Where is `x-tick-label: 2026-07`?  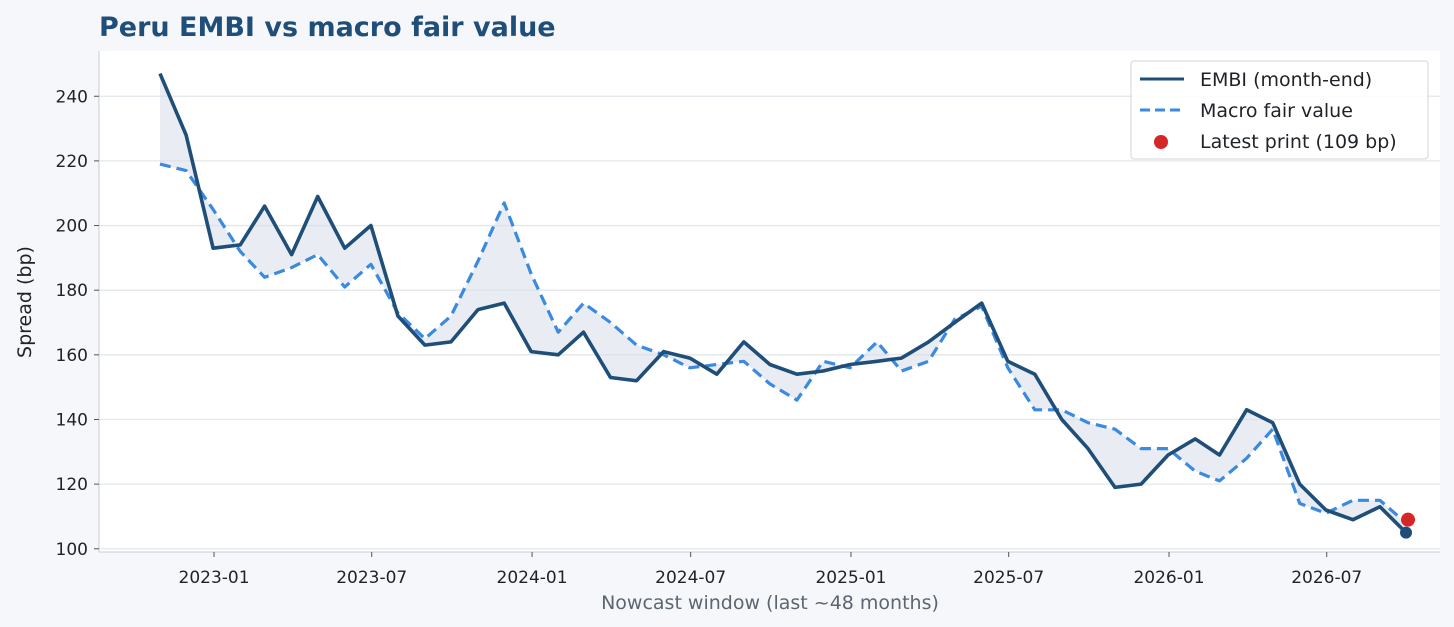
x-tick-label: 2026-07 is located at coordinates (1326, 578).